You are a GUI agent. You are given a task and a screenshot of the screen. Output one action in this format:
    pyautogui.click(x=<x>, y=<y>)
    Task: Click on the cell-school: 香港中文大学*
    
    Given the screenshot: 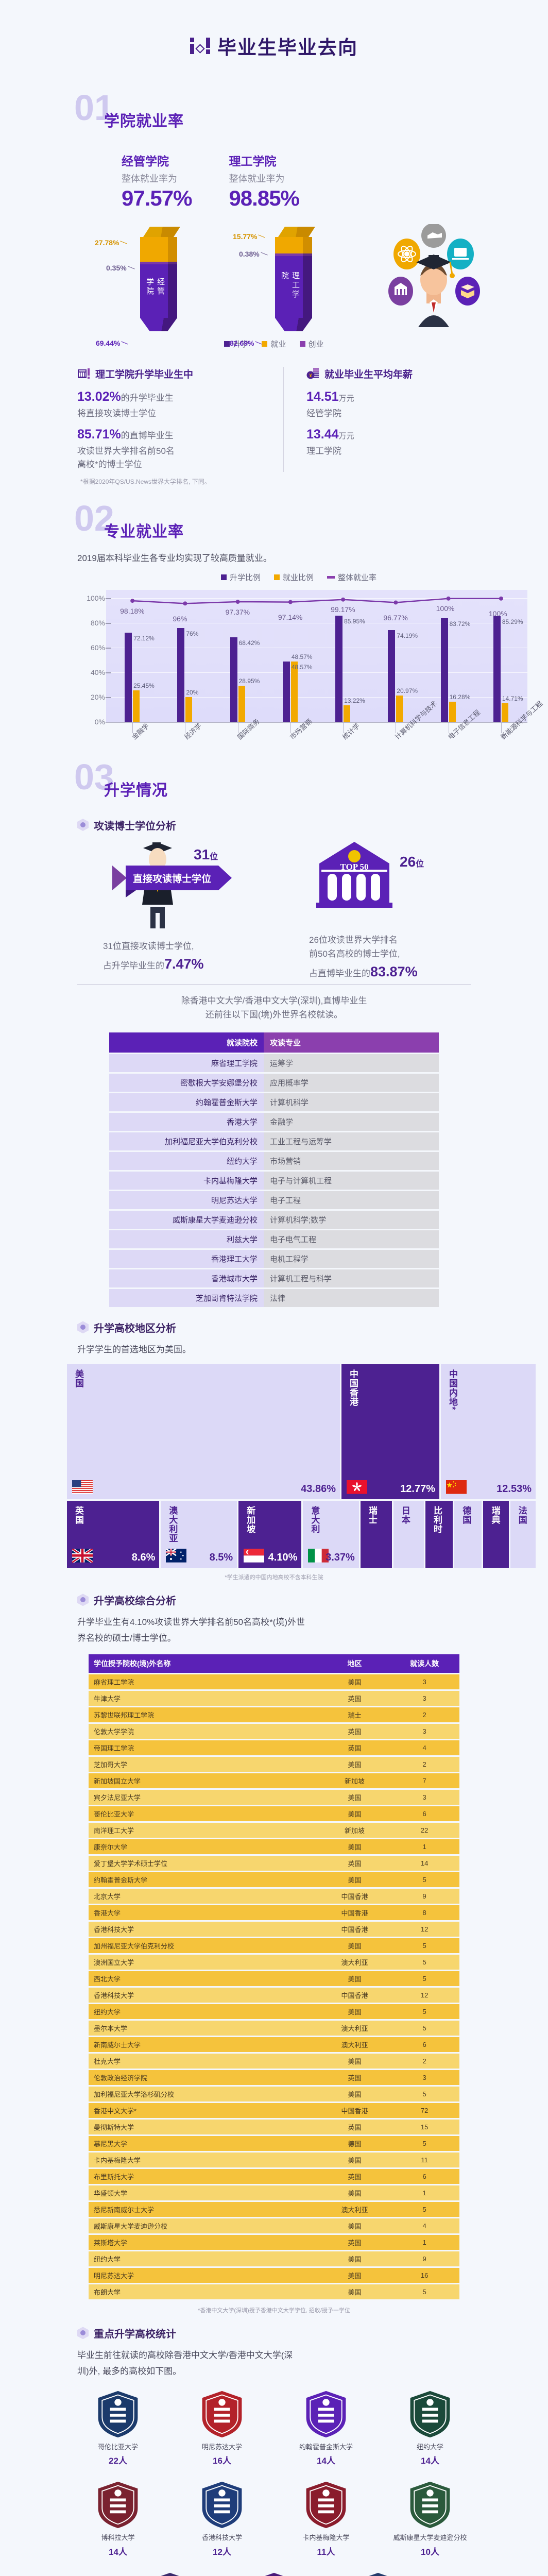 What is the action you would take?
    pyautogui.click(x=204, y=2110)
    